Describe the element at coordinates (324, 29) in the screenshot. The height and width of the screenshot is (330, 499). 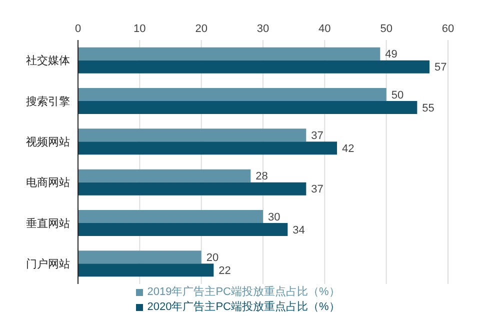
I see `x-tick-label: 40` at that location.